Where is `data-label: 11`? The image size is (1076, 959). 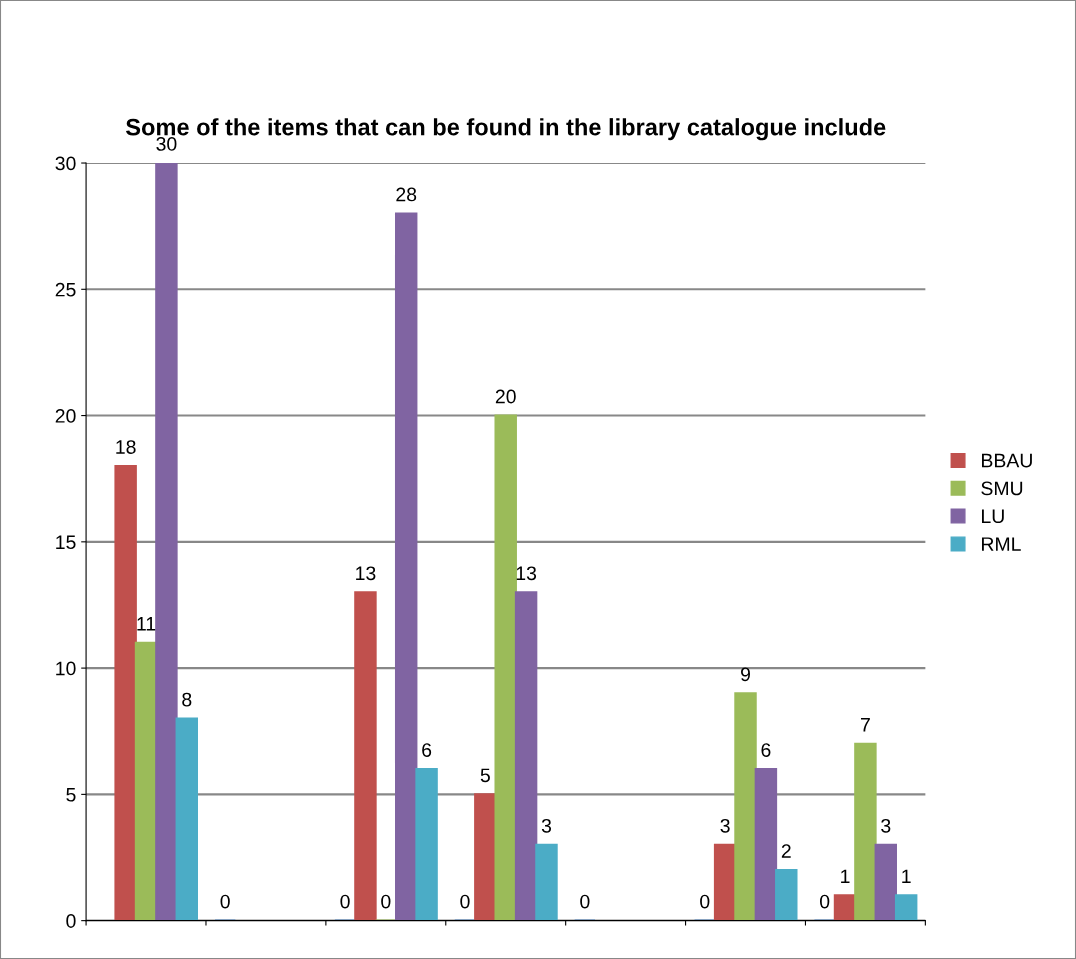 data-label: 11 is located at coordinates (146, 624).